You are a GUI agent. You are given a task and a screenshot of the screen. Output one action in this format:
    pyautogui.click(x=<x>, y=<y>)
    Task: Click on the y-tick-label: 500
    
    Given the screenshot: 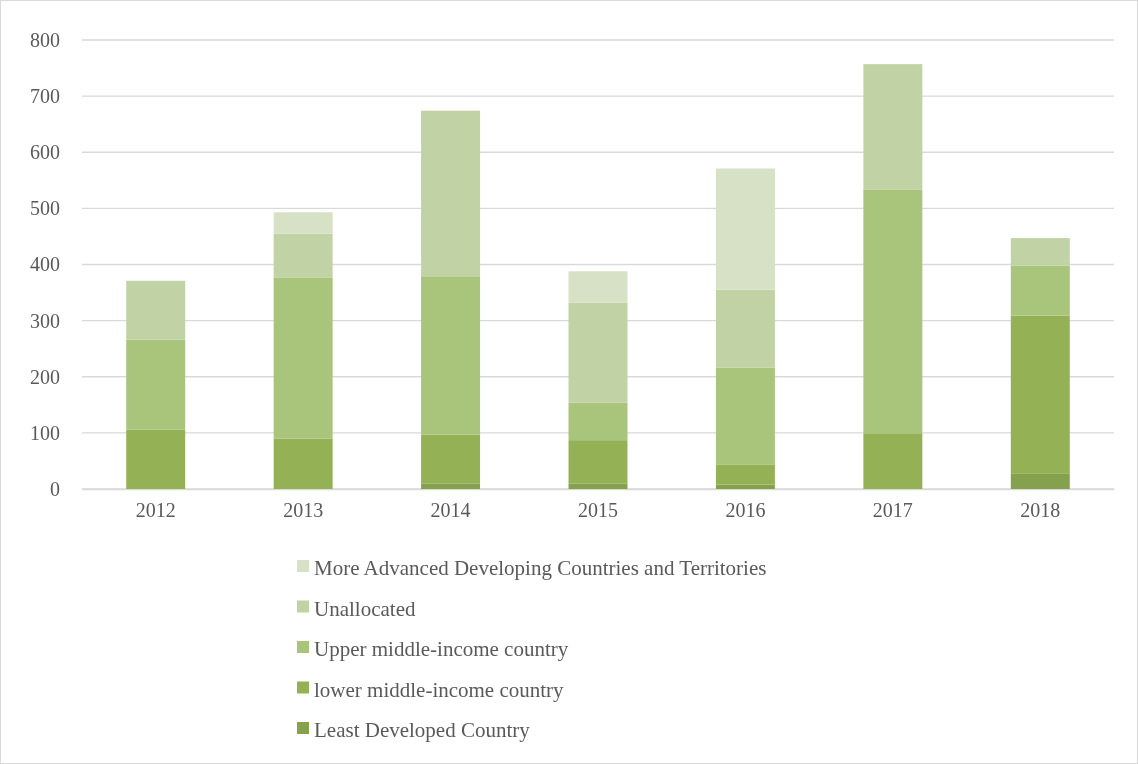 What is the action you would take?
    pyautogui.click(x=45, y=208)
    